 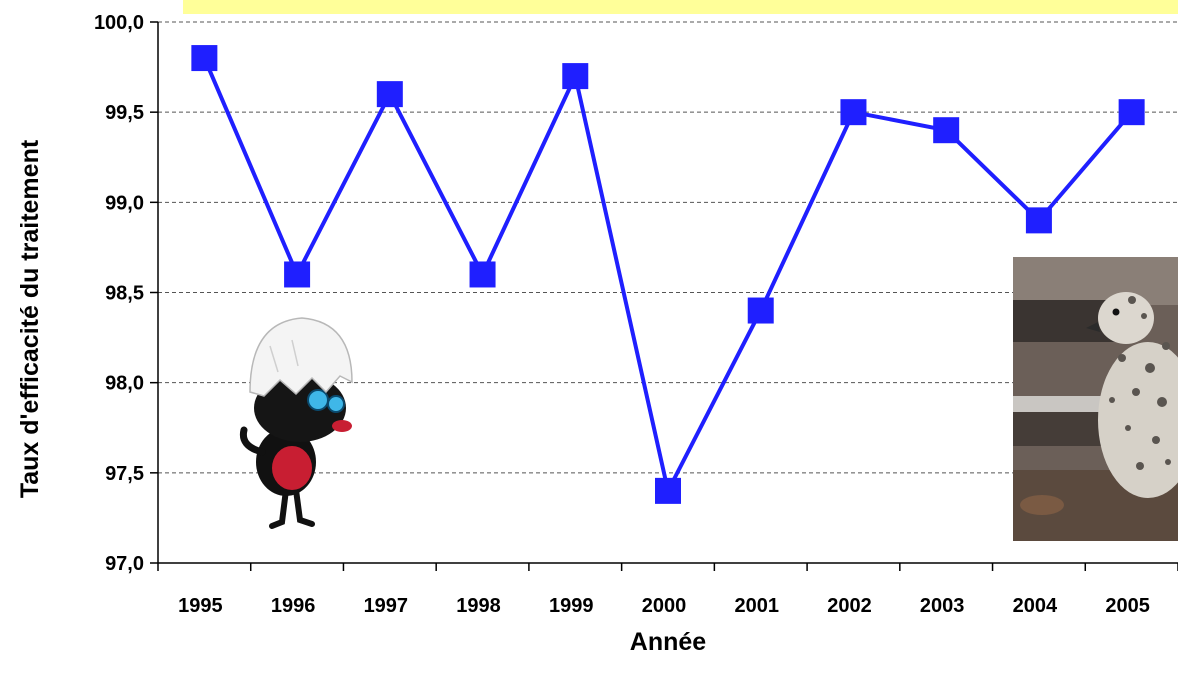 I want to click on x-tick-label: 2004, so click(x=1035, y=606).